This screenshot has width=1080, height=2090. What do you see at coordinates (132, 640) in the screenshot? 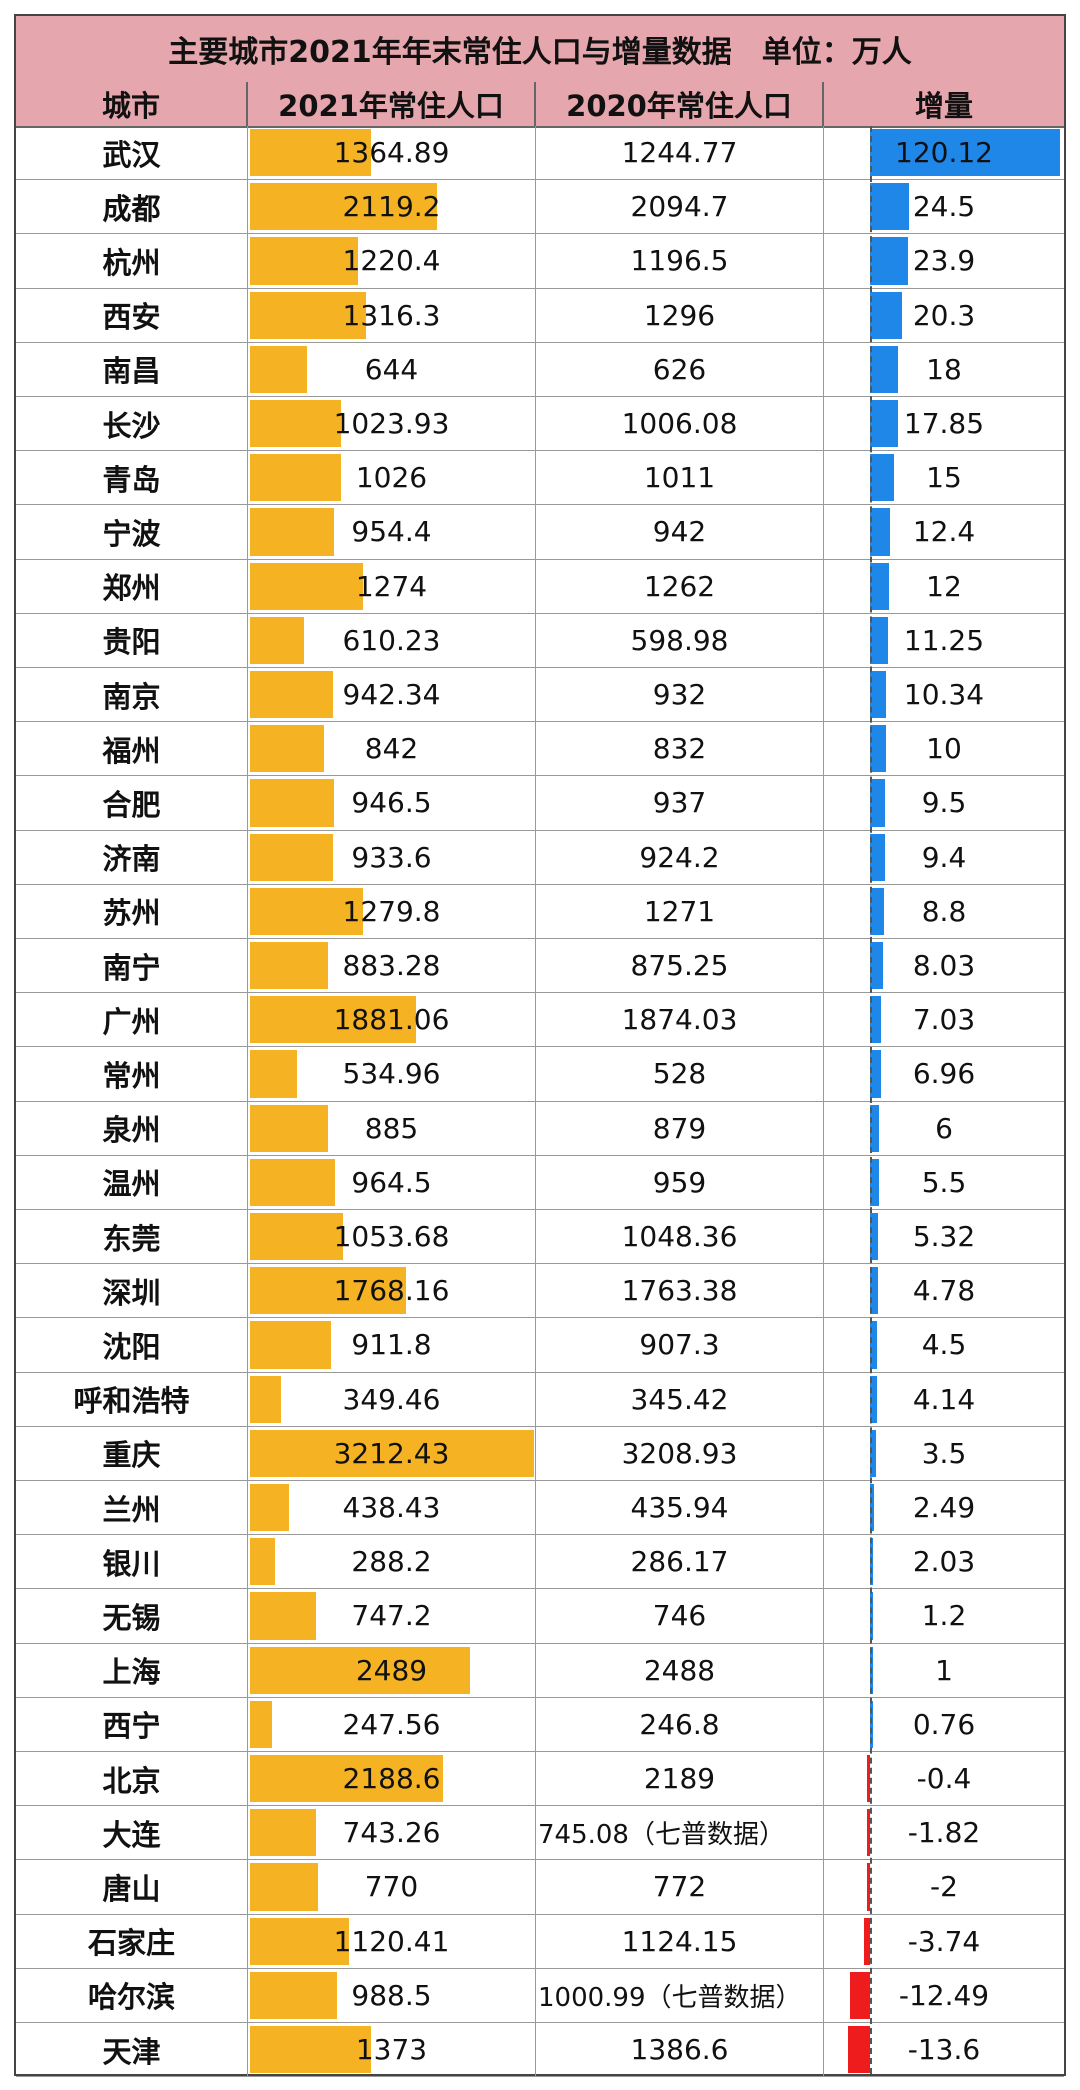
I see `city-cell: 贵阳` at bounding box center [132, 640].